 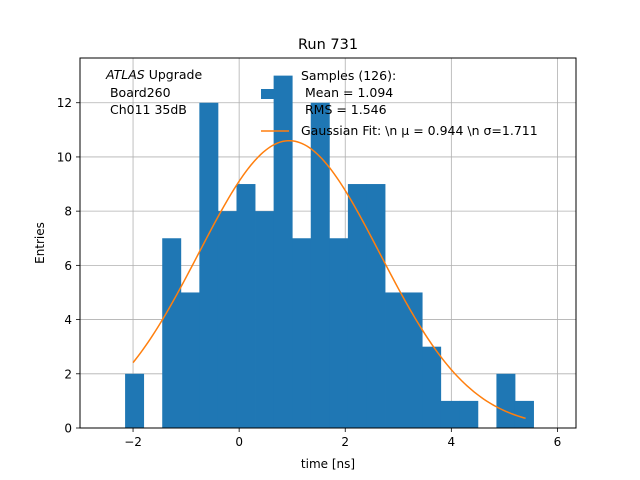 I want to click on x-tick-label-3: 4, so click(x=452, y=442).